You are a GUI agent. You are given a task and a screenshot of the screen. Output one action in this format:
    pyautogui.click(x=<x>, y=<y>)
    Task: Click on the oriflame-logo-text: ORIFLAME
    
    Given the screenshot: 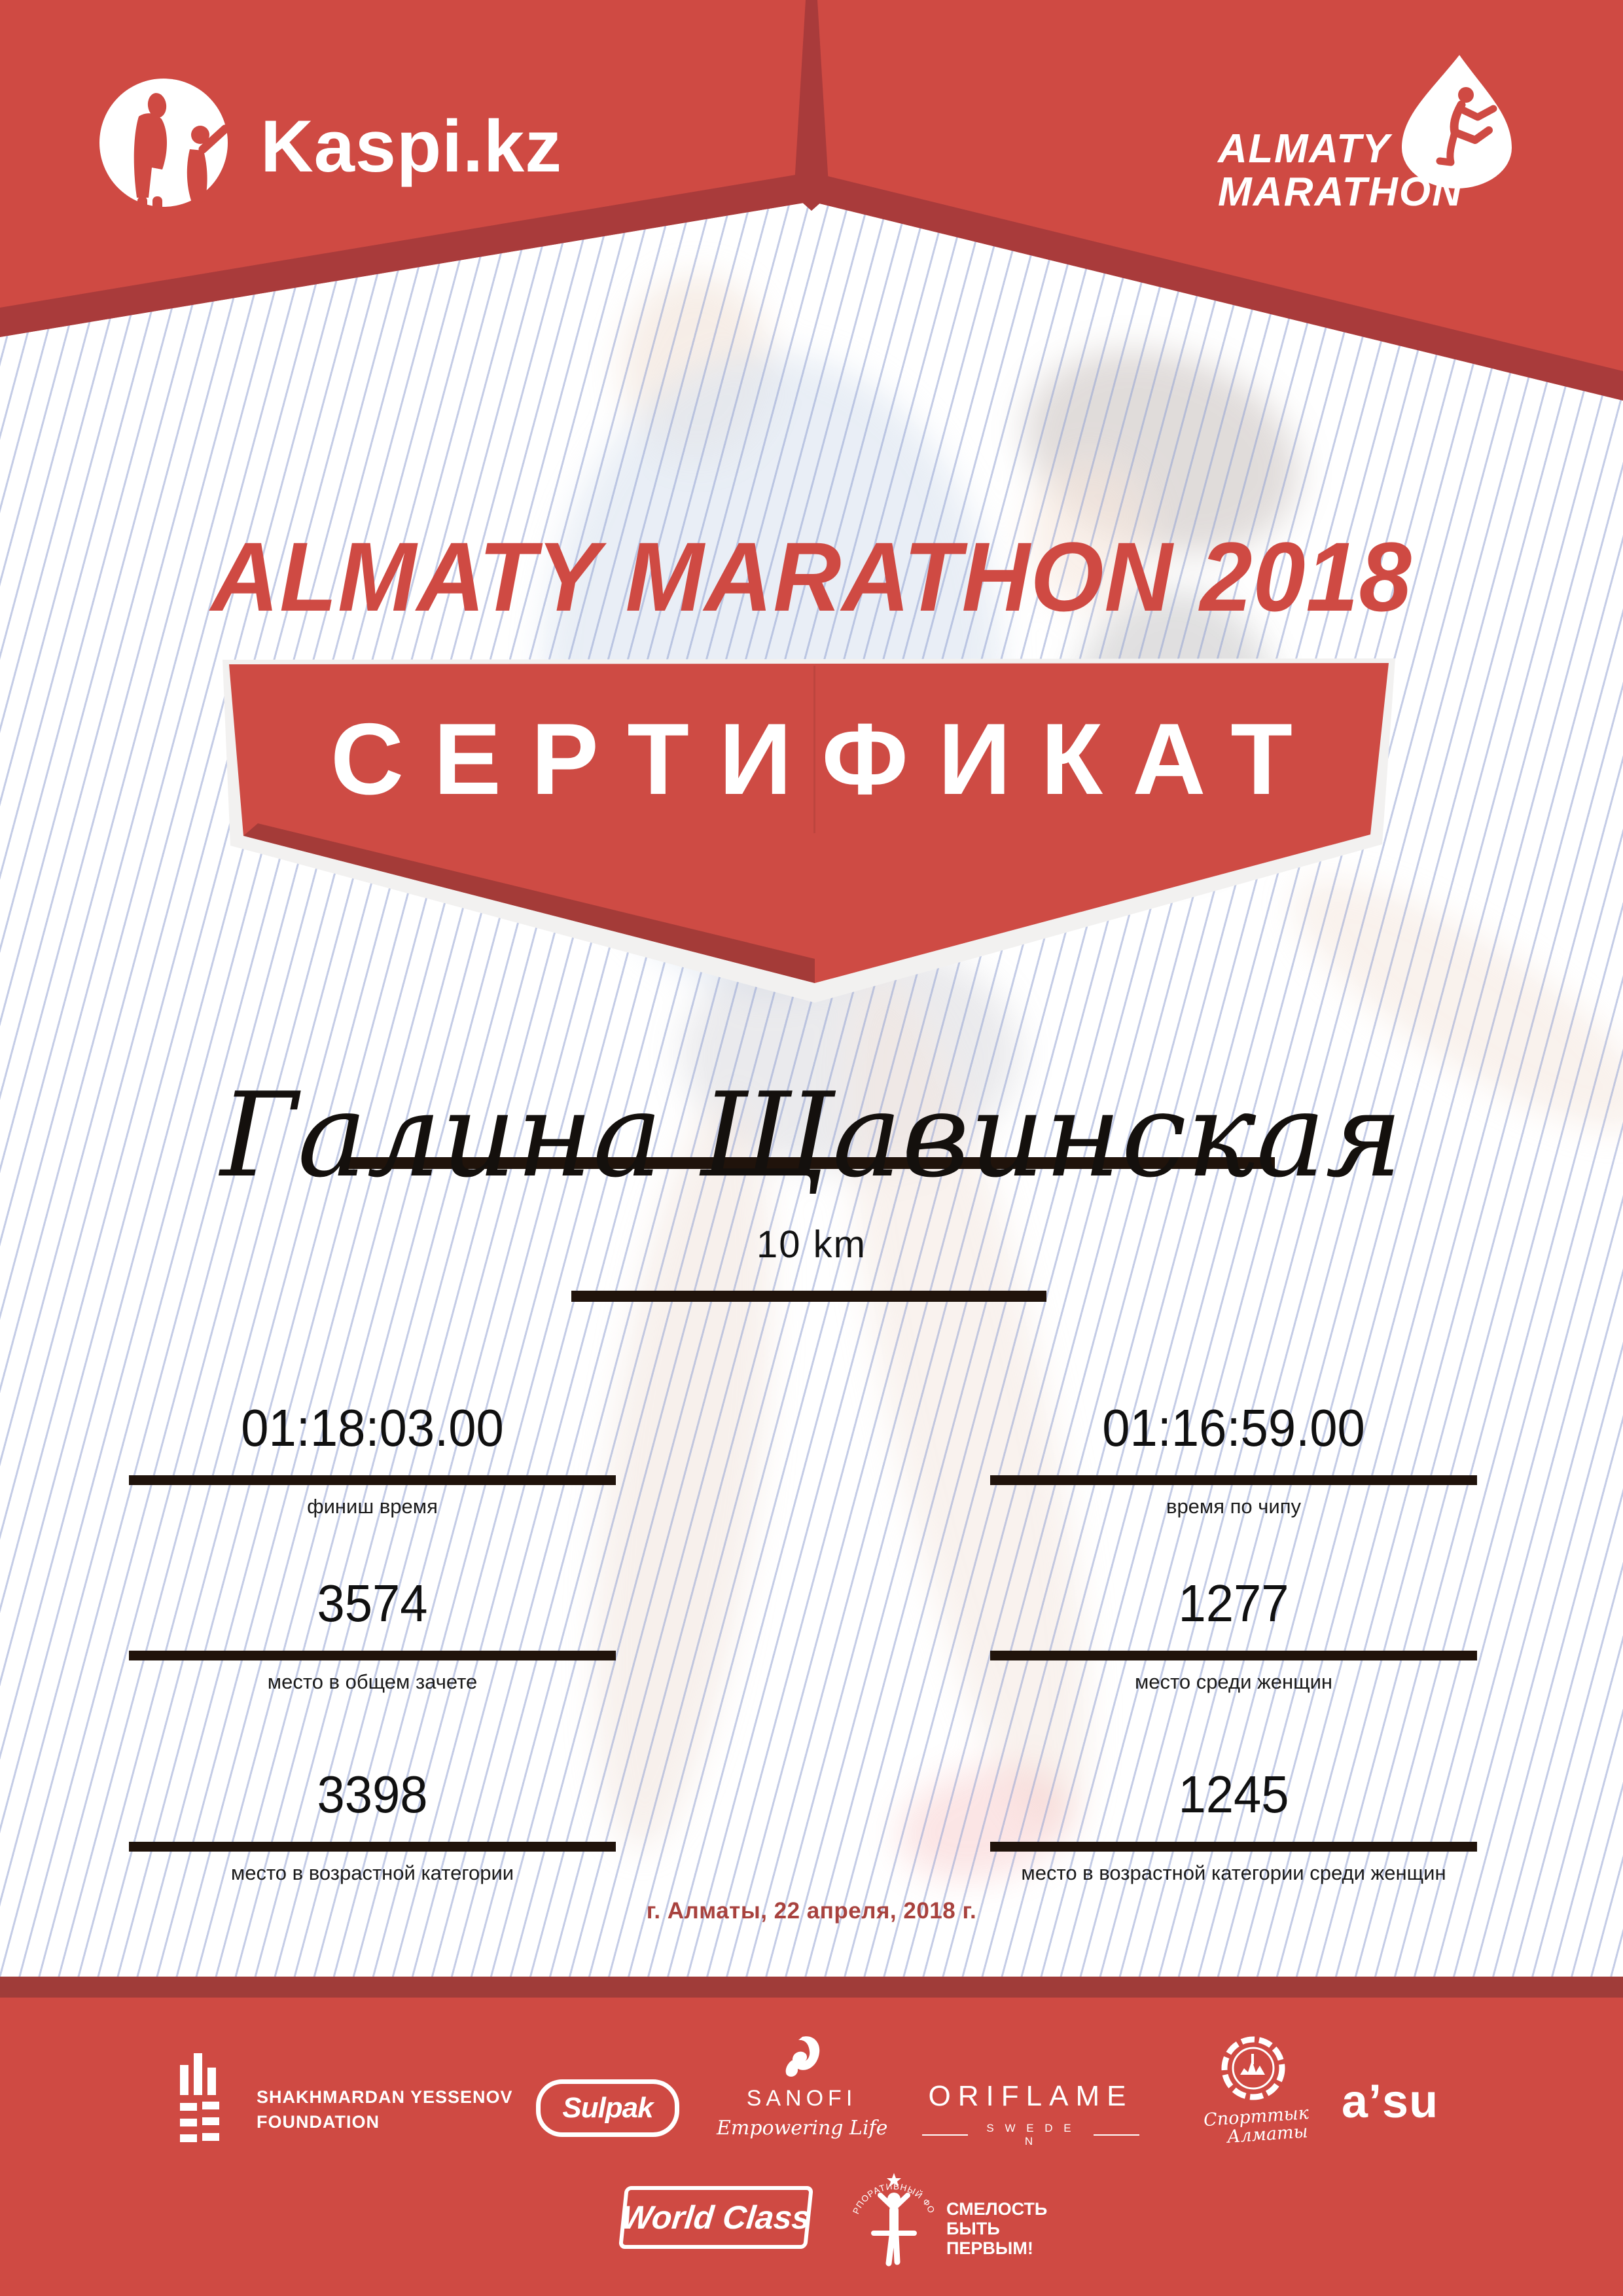 What is the action you would take?
    pyautogui.click(x=1030, y=2096)
    